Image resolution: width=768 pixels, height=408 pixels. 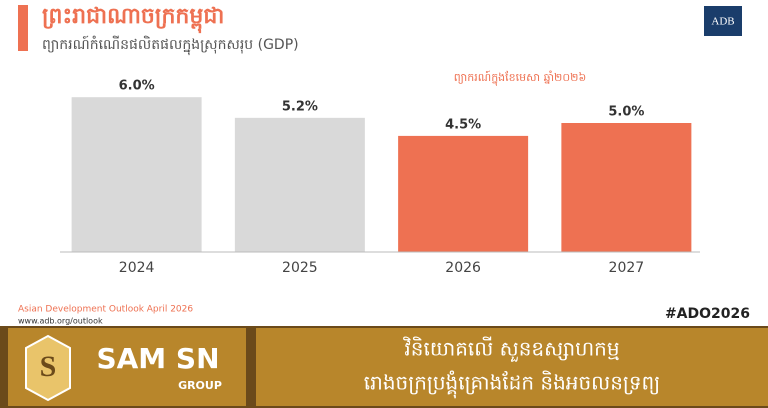 What do you see at coordinates (300, 268) in the screenshot?
I see `x-tick-label: 2025` at bounding box center [300, 268].